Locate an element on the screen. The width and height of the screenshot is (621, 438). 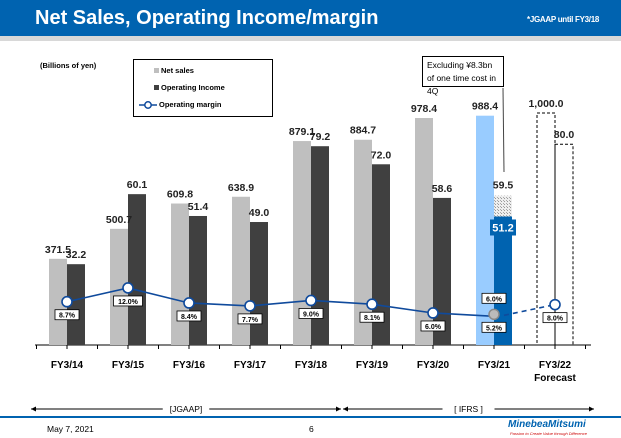
net-sales-label: 988.4 is located at coordinates (485, 107).